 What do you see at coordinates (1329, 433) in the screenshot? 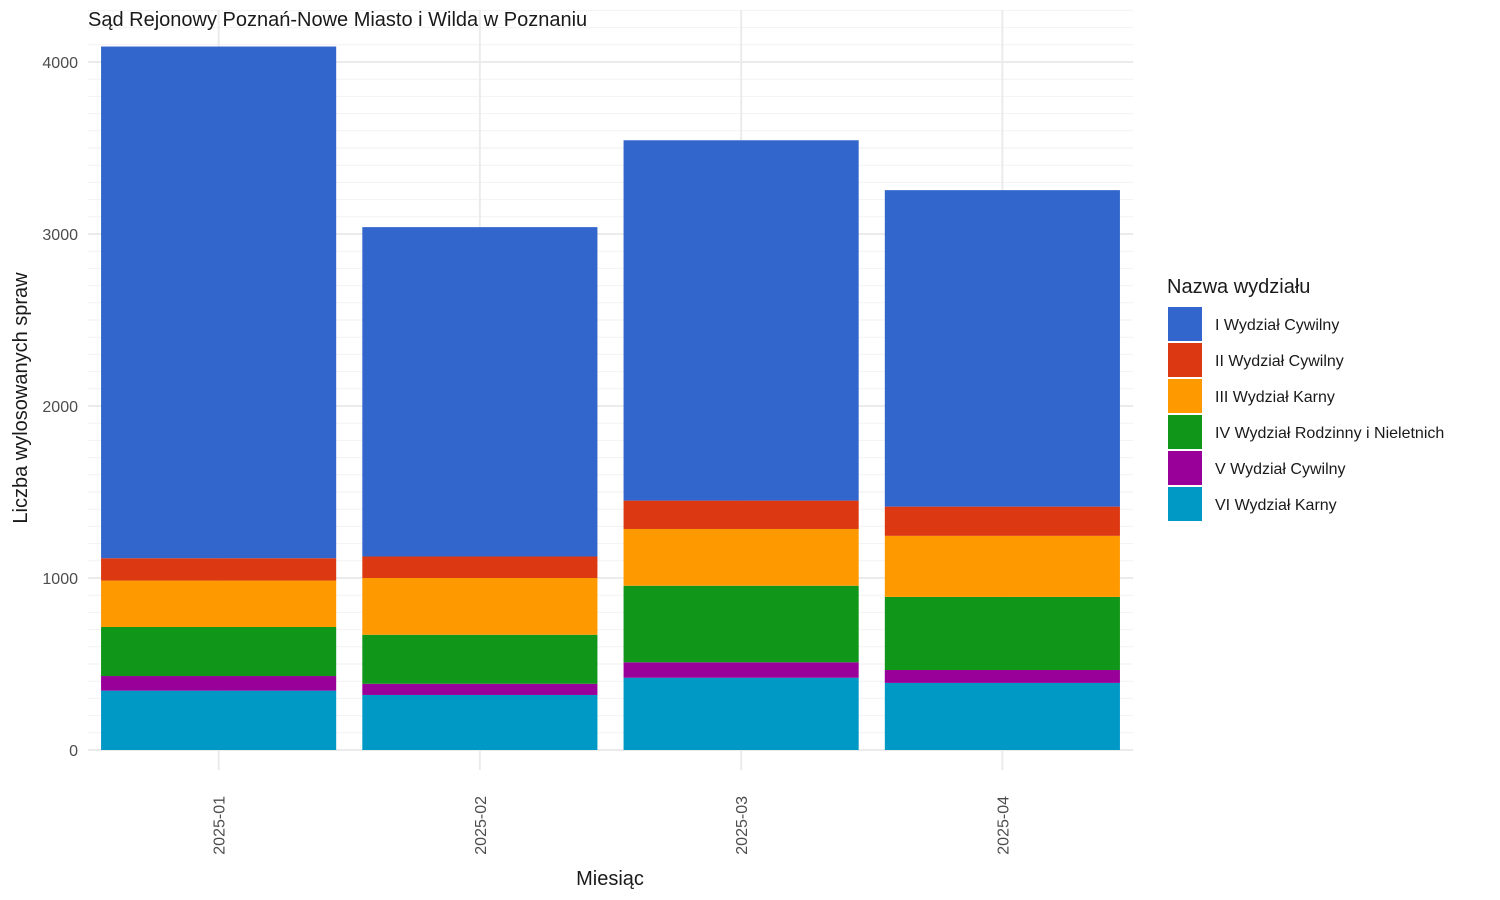
I see `legend-label: IV Wydział Rodzinny i Nieletnich` at bounding box center [1329, 433].